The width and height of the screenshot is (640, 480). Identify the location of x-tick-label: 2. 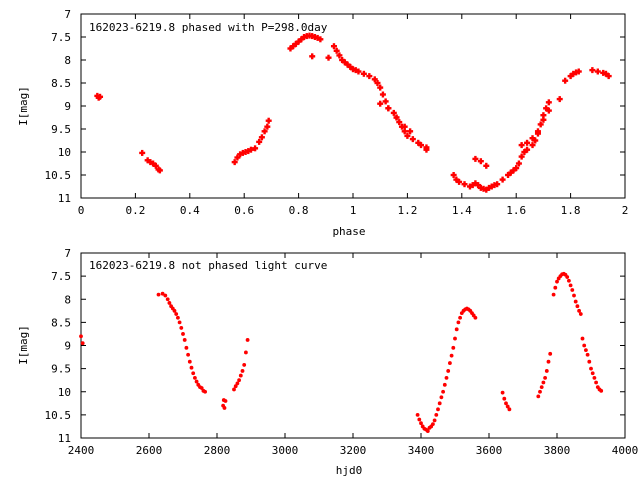
(625, 210).